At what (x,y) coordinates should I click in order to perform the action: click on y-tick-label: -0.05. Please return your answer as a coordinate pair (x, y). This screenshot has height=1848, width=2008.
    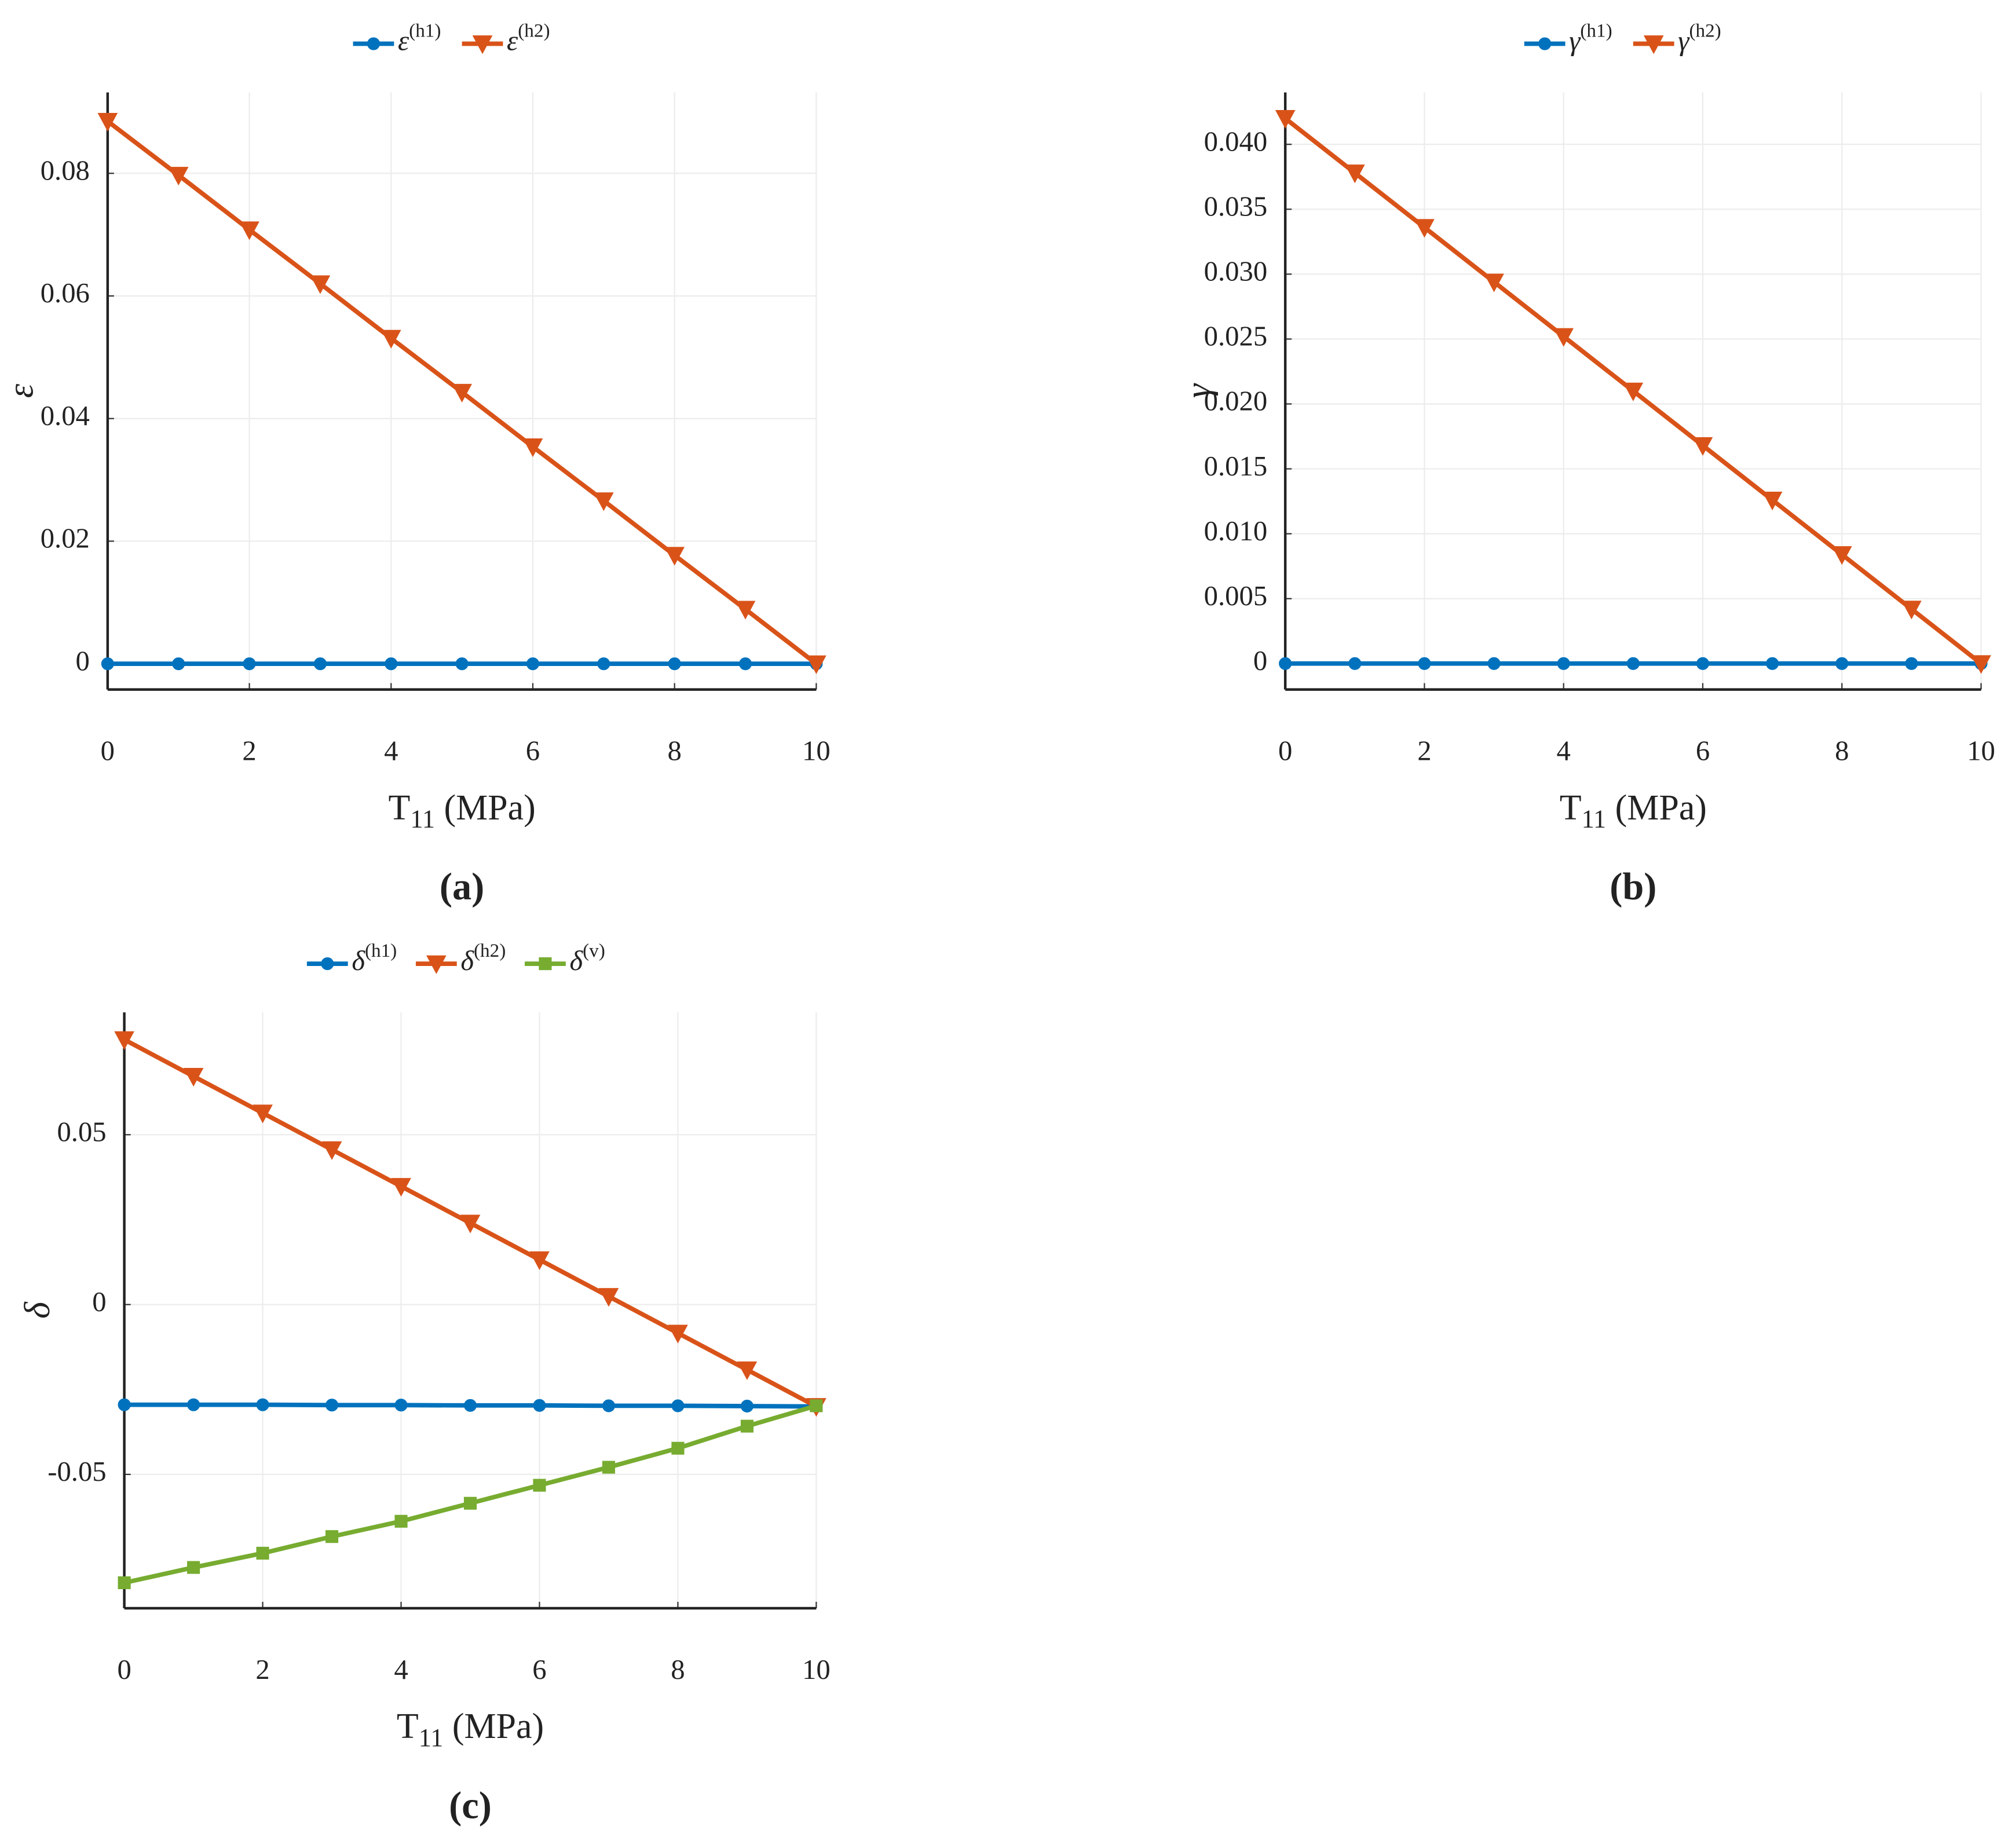
    Looking at the image, I should click on (76, 1471).